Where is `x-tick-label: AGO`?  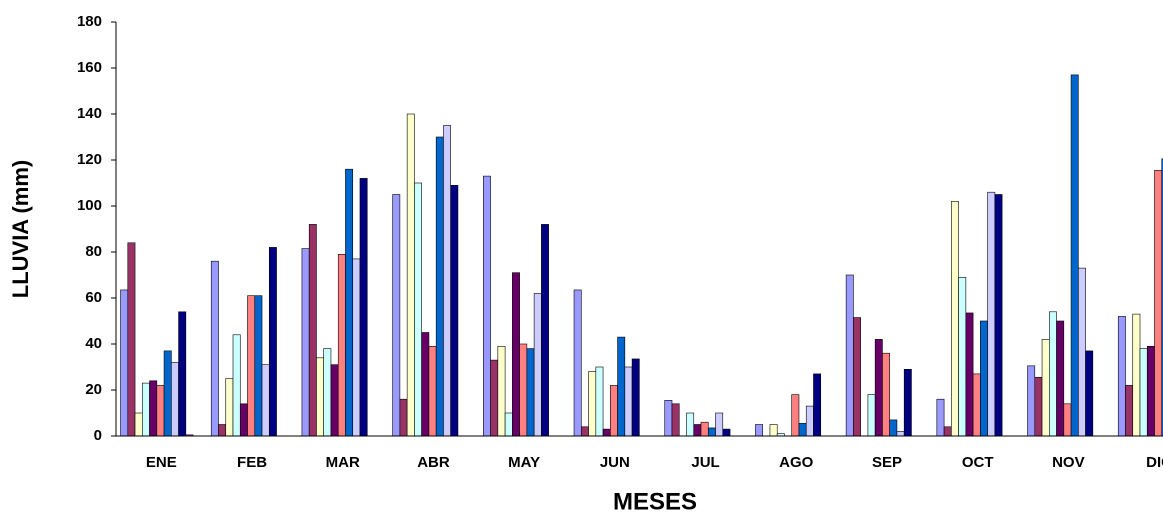 x-tick-label: AGO is located at coordinates (796, 462).